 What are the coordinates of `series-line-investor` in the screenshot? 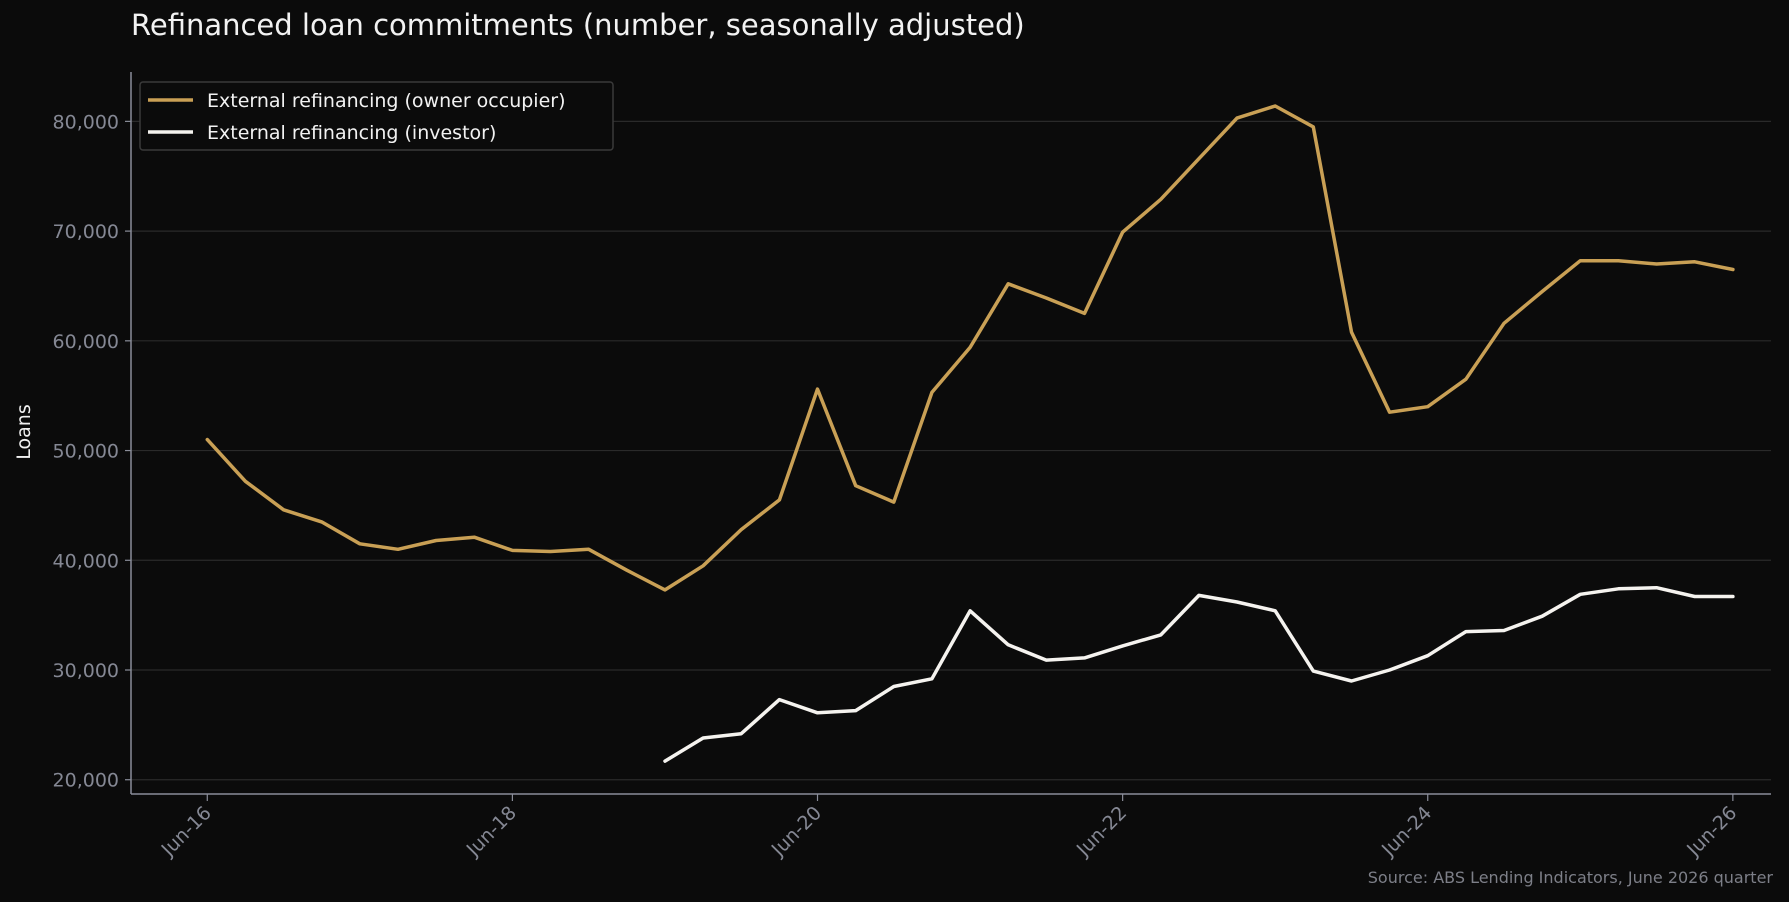 It's located at (1199, 674).